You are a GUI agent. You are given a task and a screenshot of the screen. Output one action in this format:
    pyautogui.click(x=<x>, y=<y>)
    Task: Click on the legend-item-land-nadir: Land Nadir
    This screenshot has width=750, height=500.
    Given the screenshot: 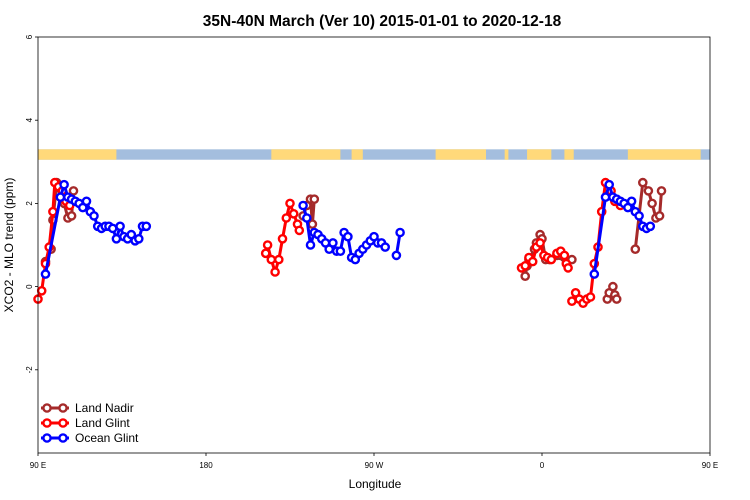 What is the action you would take?
    pyautogui.click(x=87, y=408)
    